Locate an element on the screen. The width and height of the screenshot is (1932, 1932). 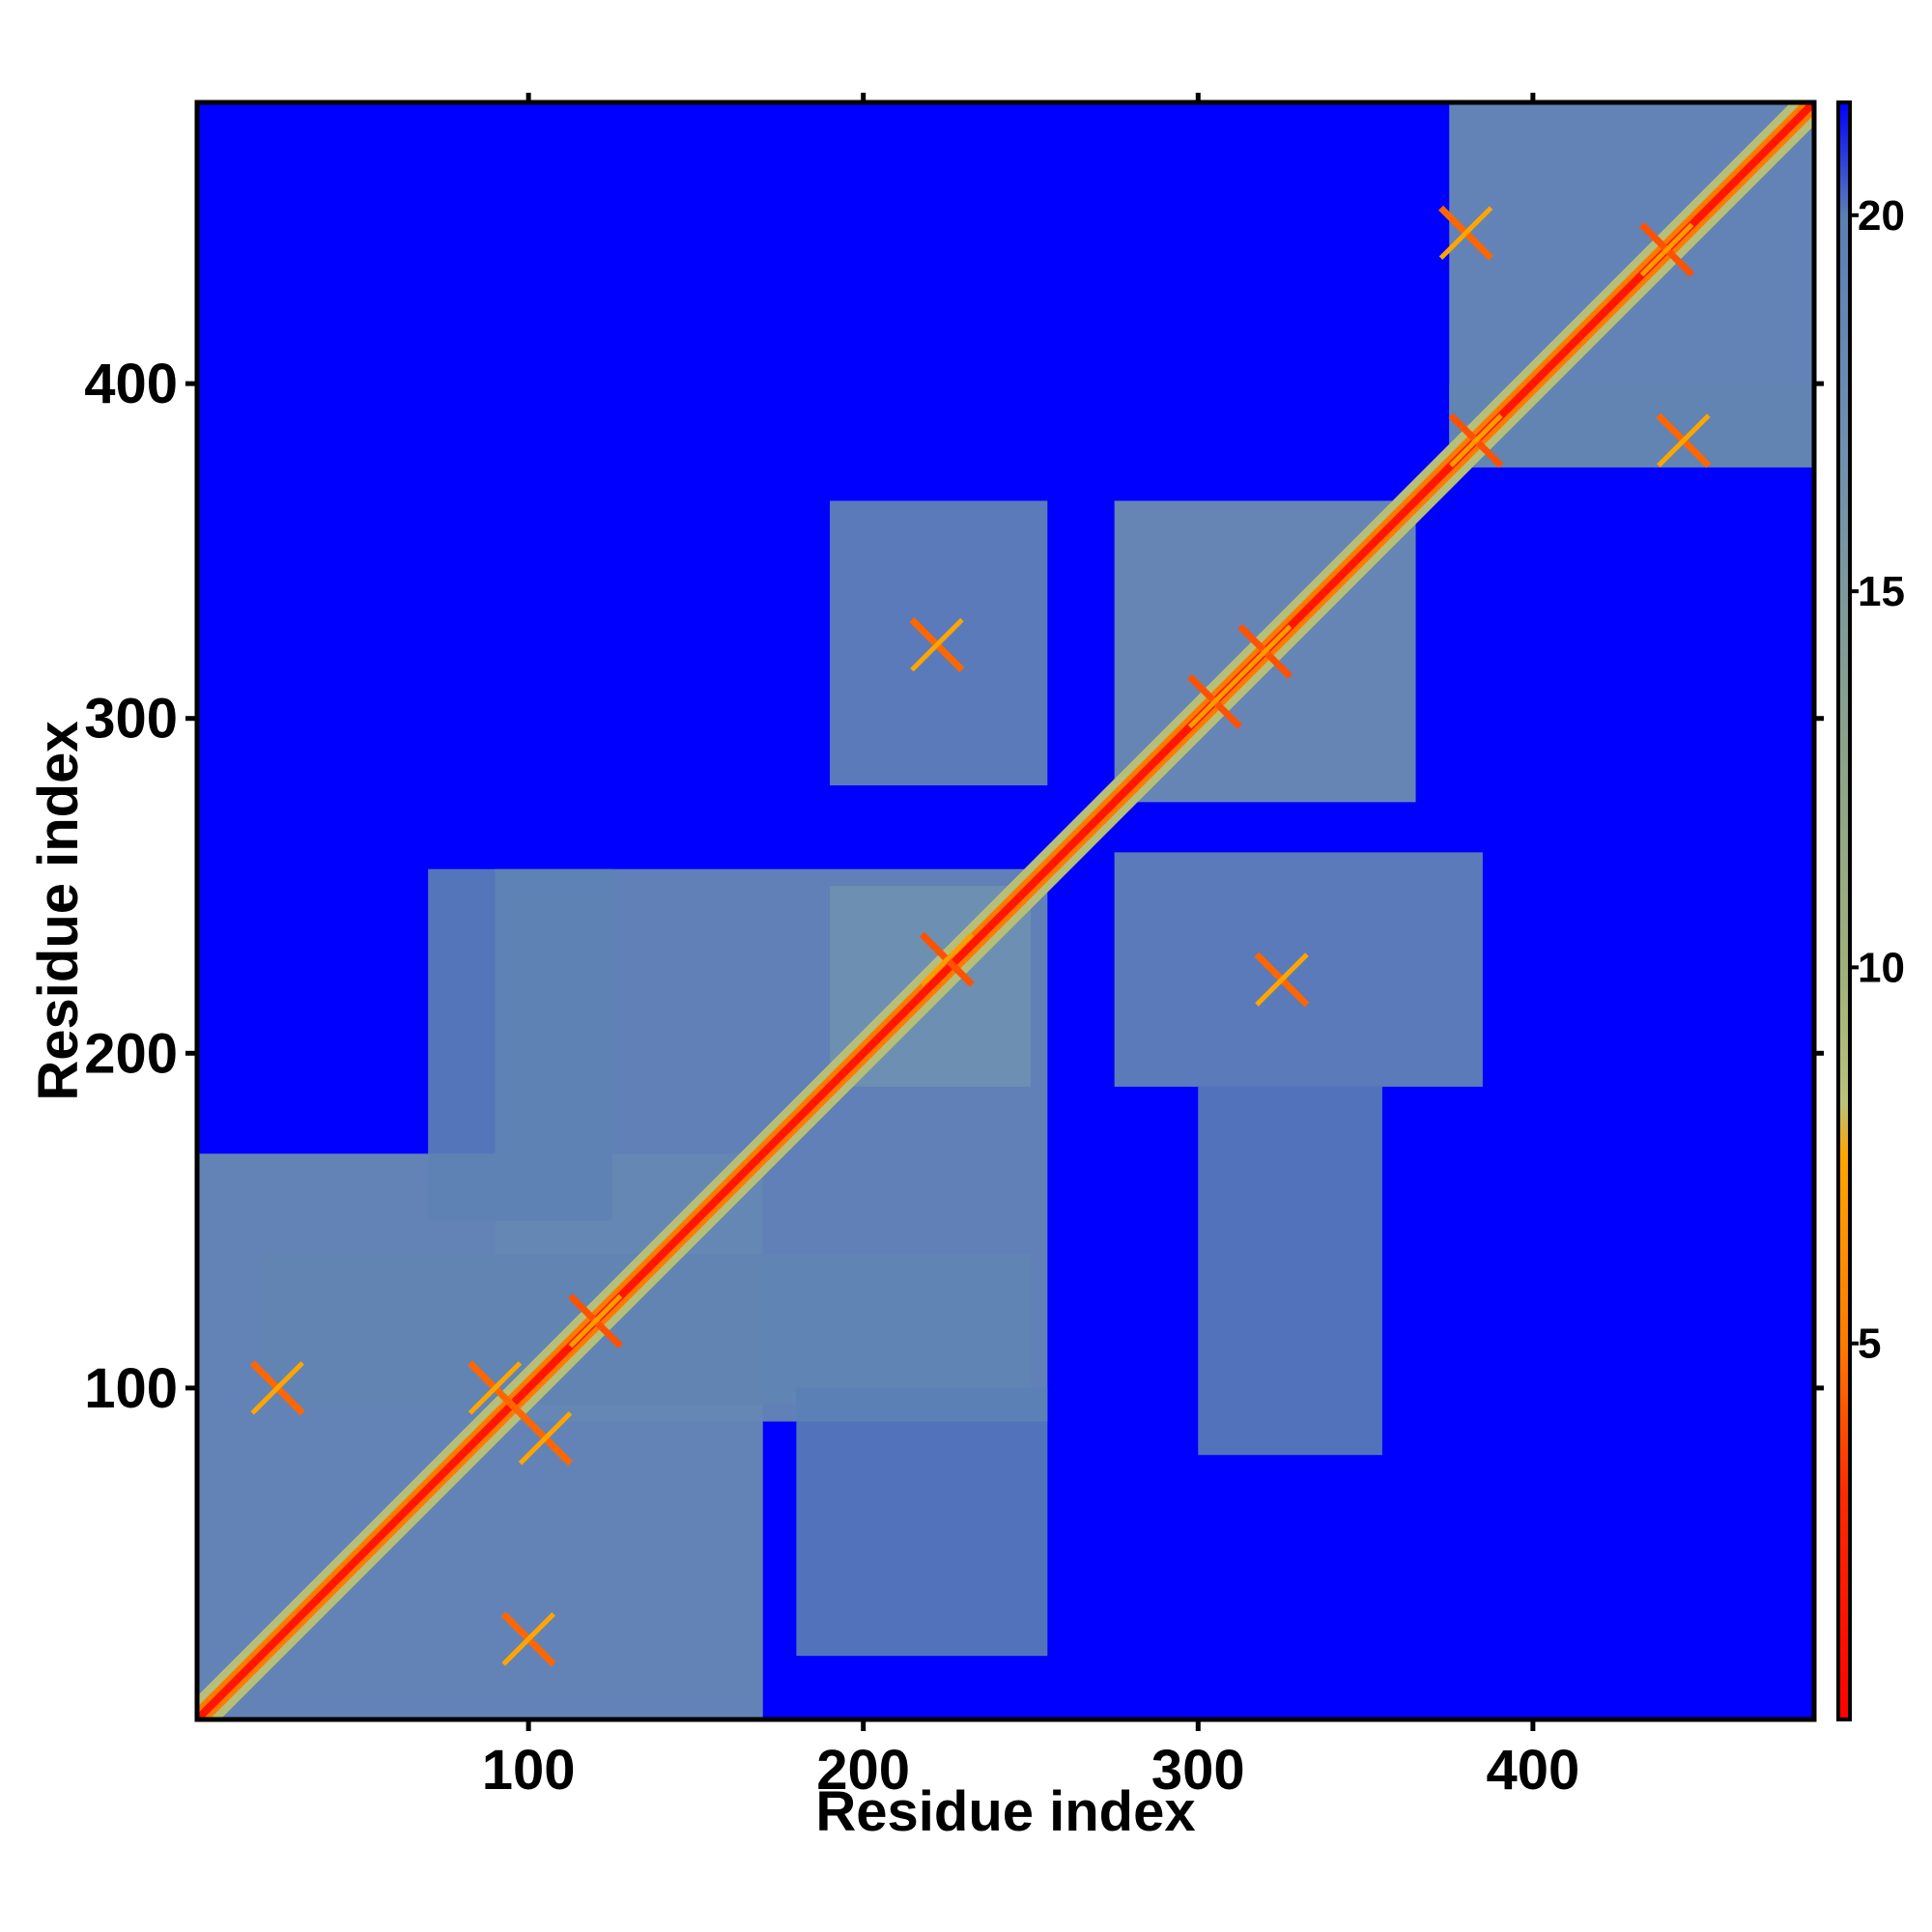
colorbar-tick-label: 15 is located at coordinates (1881, 591).